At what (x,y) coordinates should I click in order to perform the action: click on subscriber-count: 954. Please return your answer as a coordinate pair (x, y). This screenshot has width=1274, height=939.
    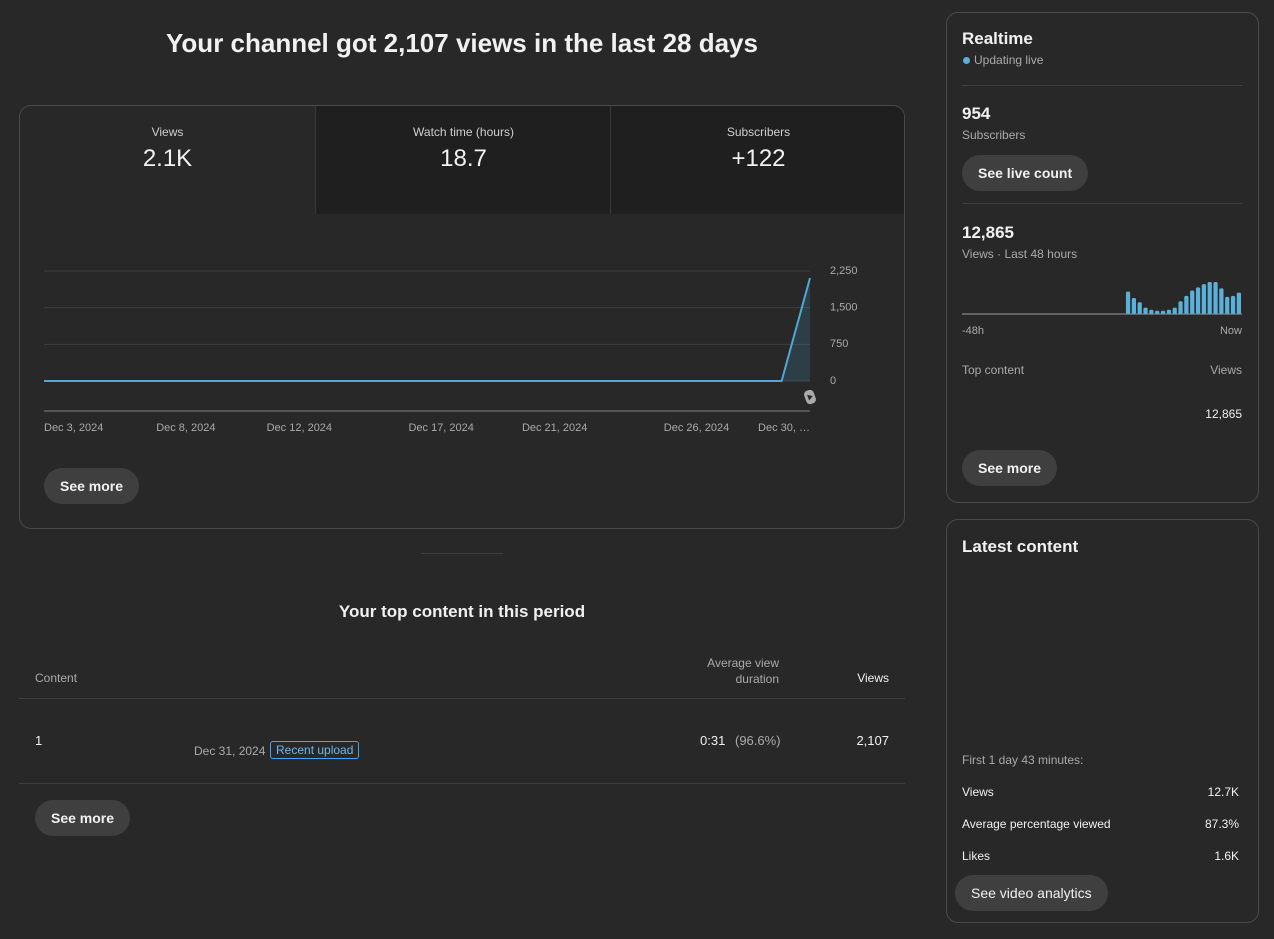
    Looking at the image, I should click on (976, 113).